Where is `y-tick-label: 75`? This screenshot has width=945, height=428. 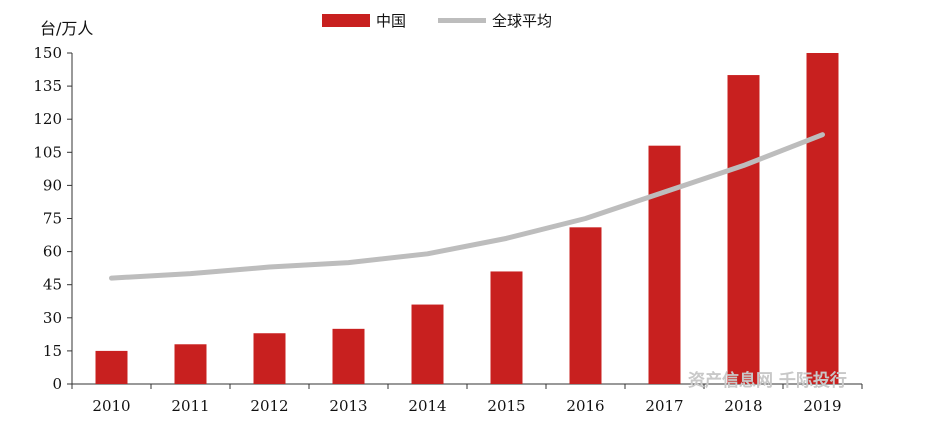
y-tick-label: 75 is located at coordinates (52, 219).